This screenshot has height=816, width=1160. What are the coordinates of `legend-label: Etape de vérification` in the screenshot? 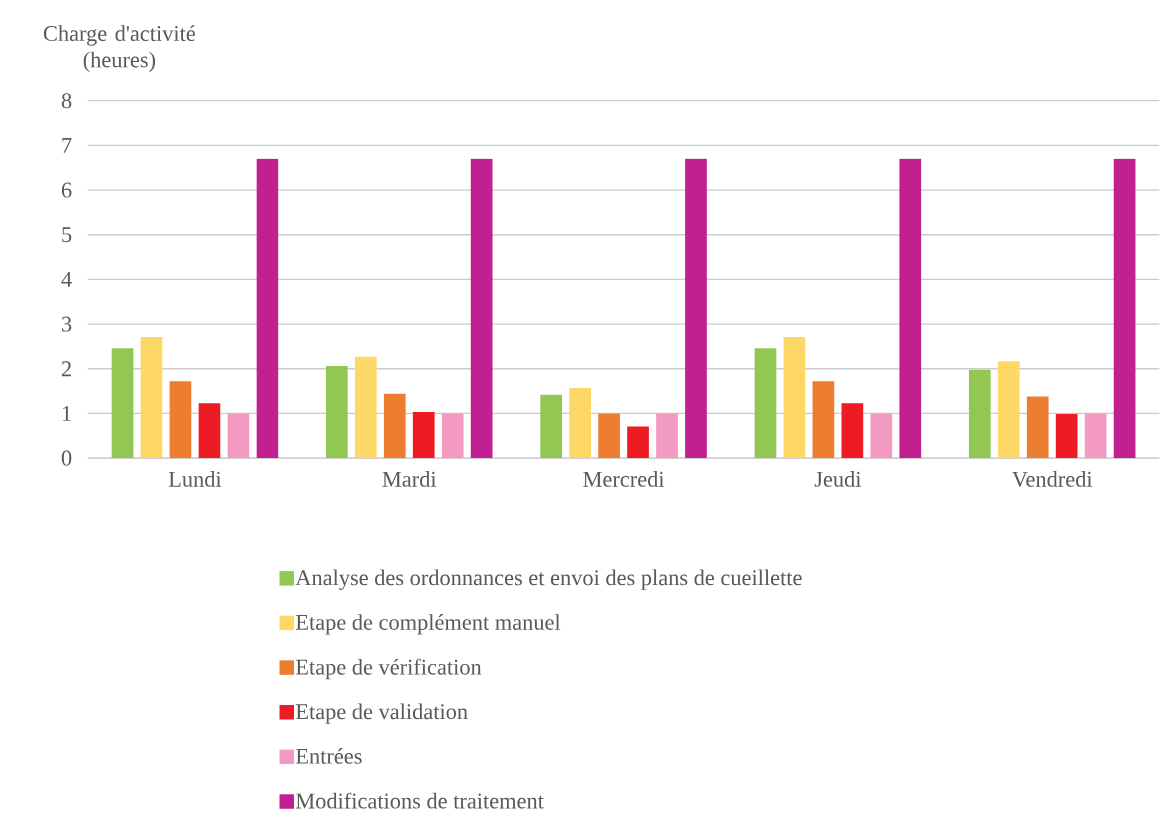 It's located at (388, 669).